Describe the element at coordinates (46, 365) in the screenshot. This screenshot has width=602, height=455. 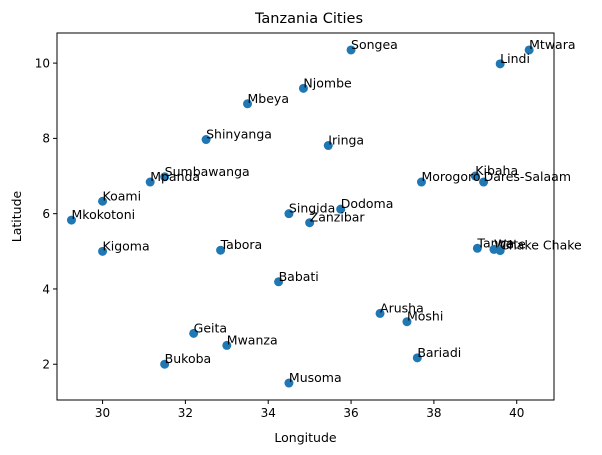
I see `y-tick-label: 2` at that location.